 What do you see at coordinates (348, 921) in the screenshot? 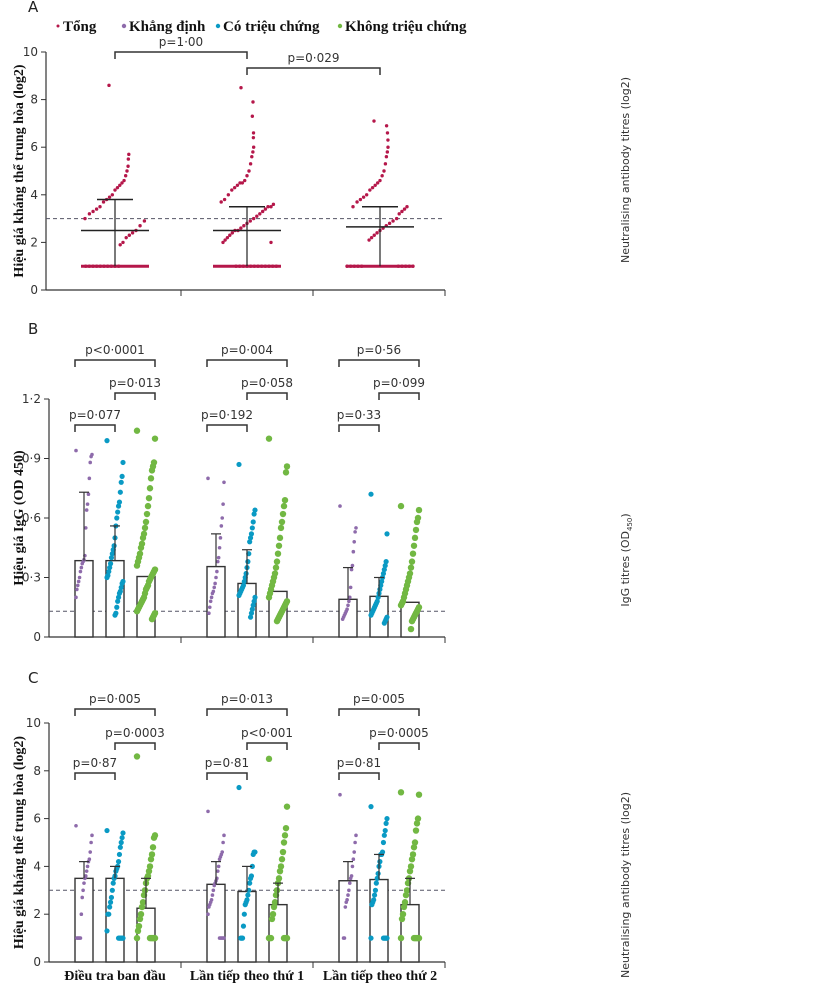
I see `bar` at bounding box center [348, 921].